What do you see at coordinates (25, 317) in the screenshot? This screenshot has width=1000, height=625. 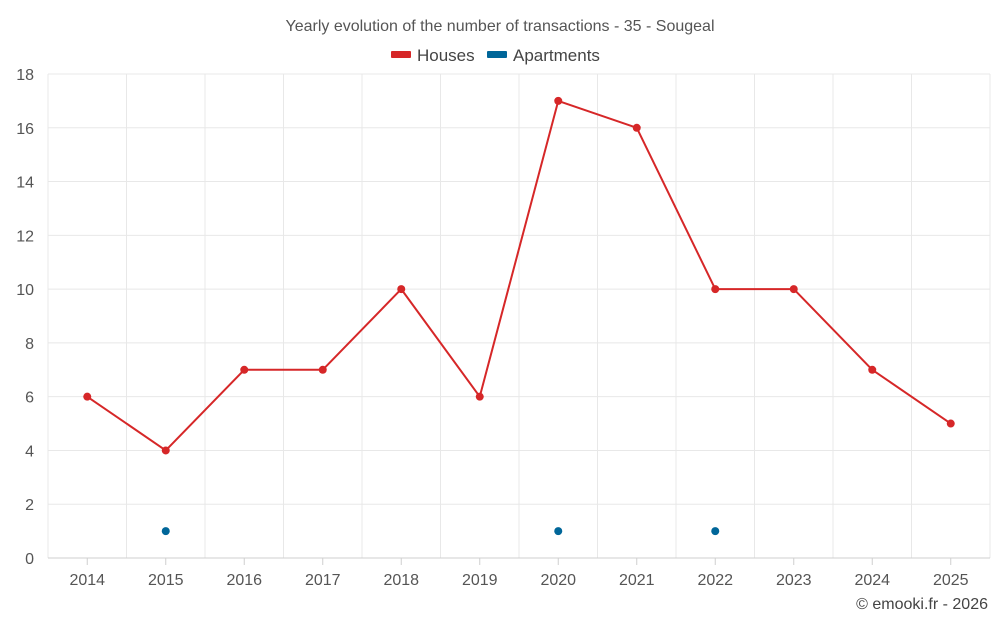 I see `y-axis-ticks: 0 2 4 6 8 10 12 14 16 18` at bounding box center [25, 317].